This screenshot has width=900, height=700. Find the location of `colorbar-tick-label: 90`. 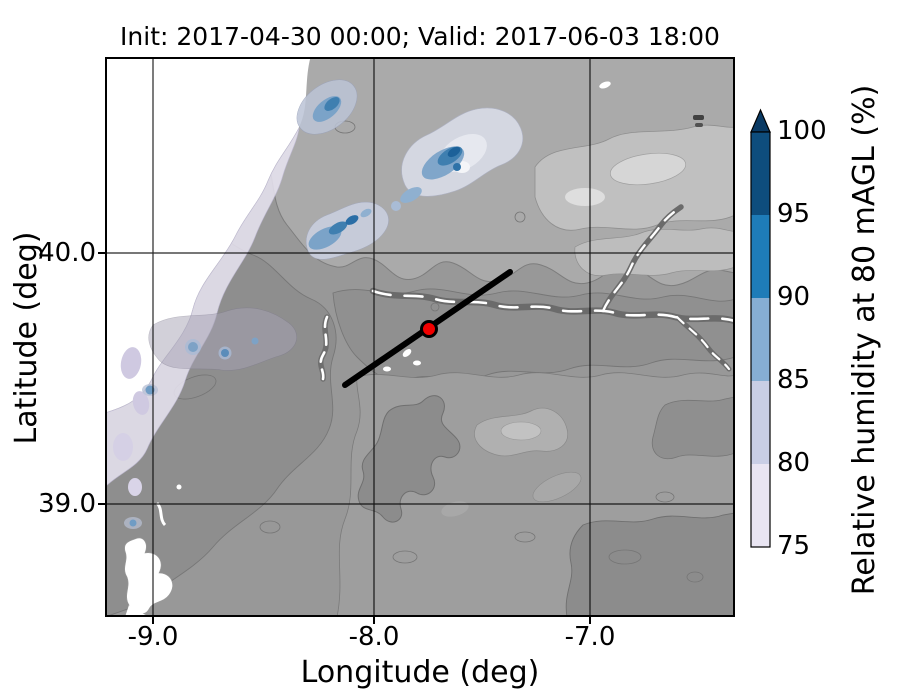

colorbar-tick-label: 90 is located at coordinates (794, 297).